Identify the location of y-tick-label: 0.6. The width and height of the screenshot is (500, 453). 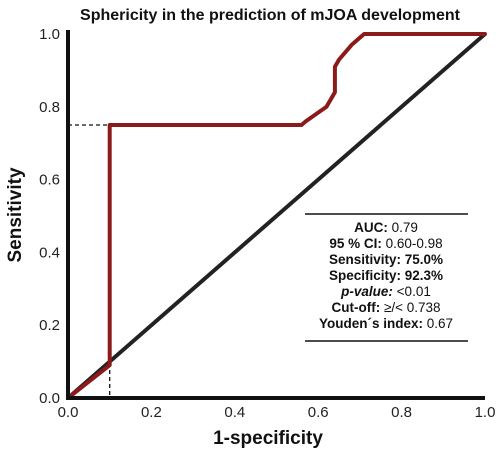
(49, 180).